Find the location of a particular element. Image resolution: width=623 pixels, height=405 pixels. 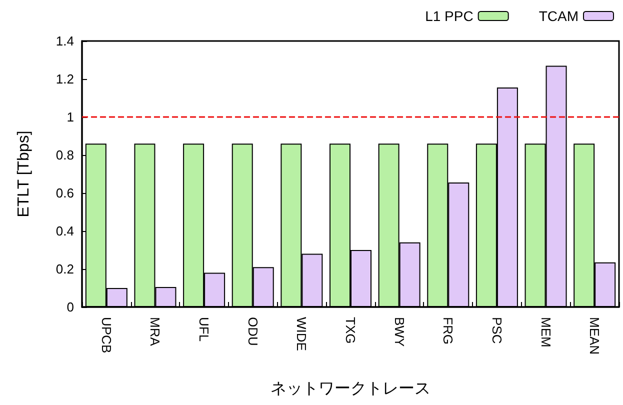

x-tick-label: TXG is located at coordinates (350, 330).